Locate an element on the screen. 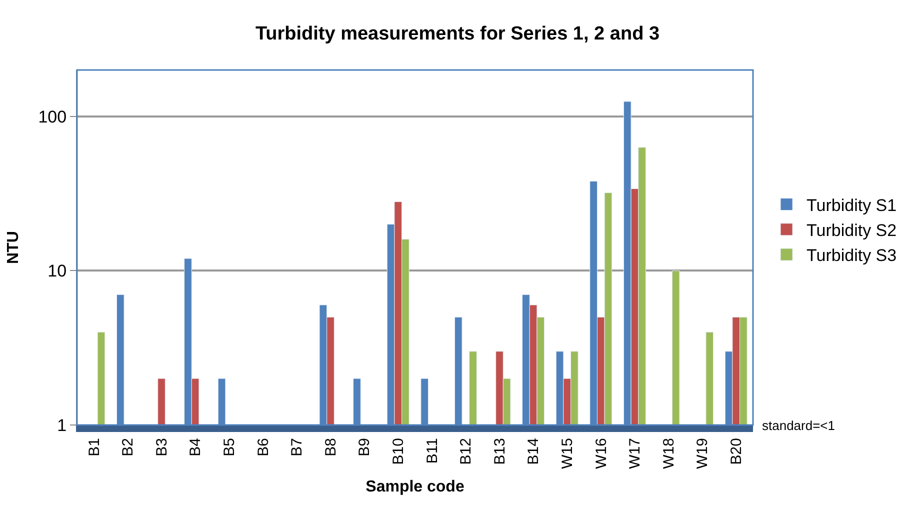  x-tick-label: B5 is located at coordinates (229, 447).